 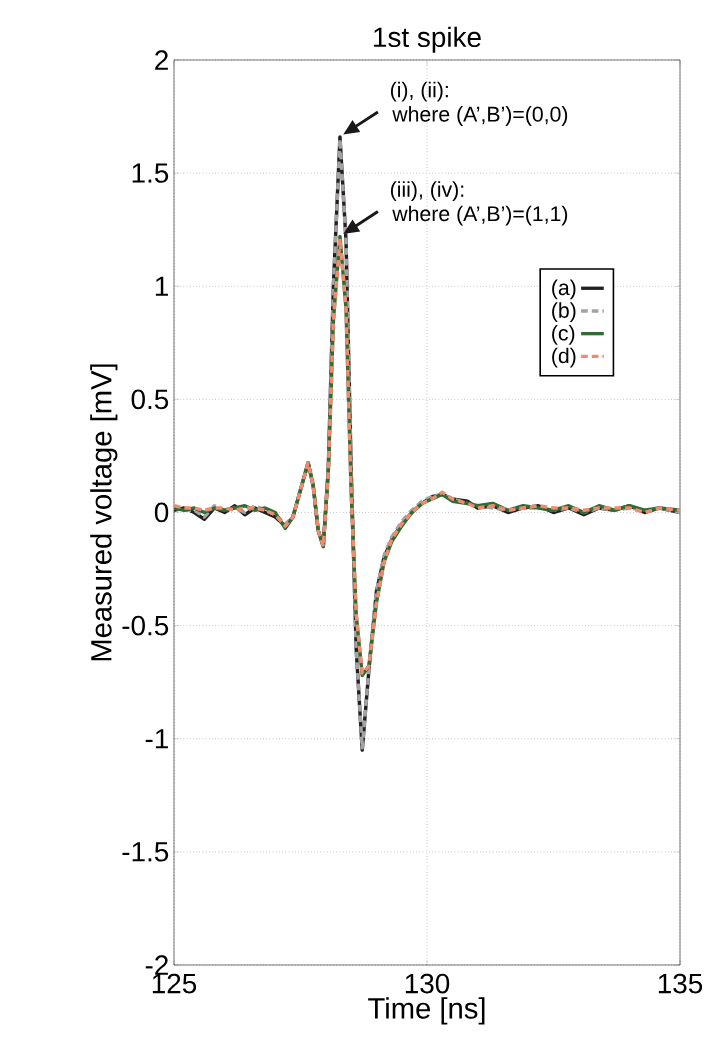 What do you see at coordinates (104, 512) in the screenshot?
I see `y-axis-title: Measured voltage [mV]` at bounding box center [104, 512].